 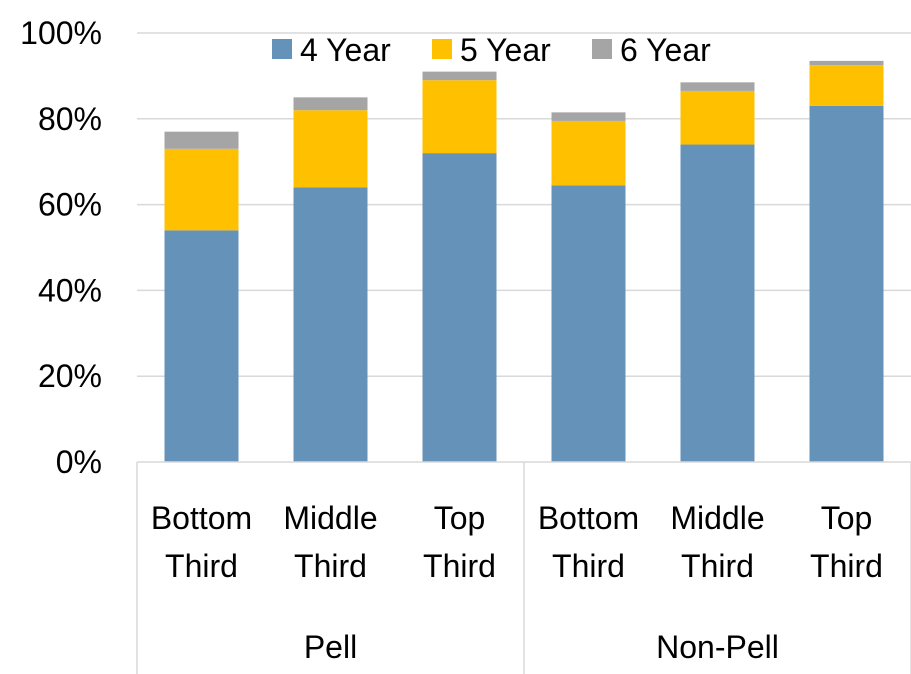 What do you see at coordinates (70, 376) in the screenshot?
I see `y-tick-label: 20%` at bounding box center [70, 376].